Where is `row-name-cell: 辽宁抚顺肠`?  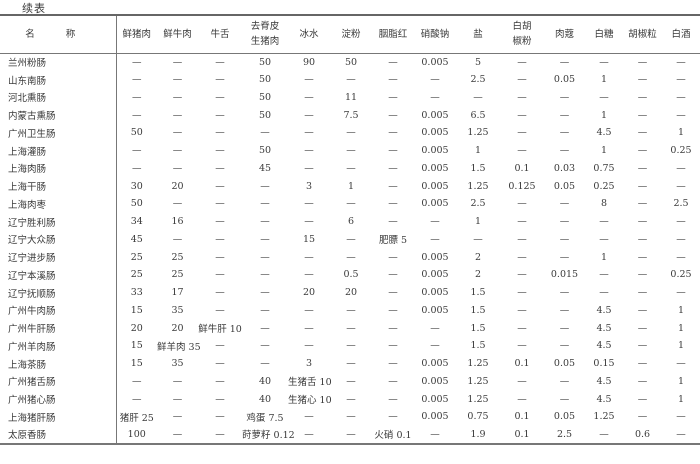
row-name-cell: 辽宁抚顺肠 is located at coordinates (58, 292).